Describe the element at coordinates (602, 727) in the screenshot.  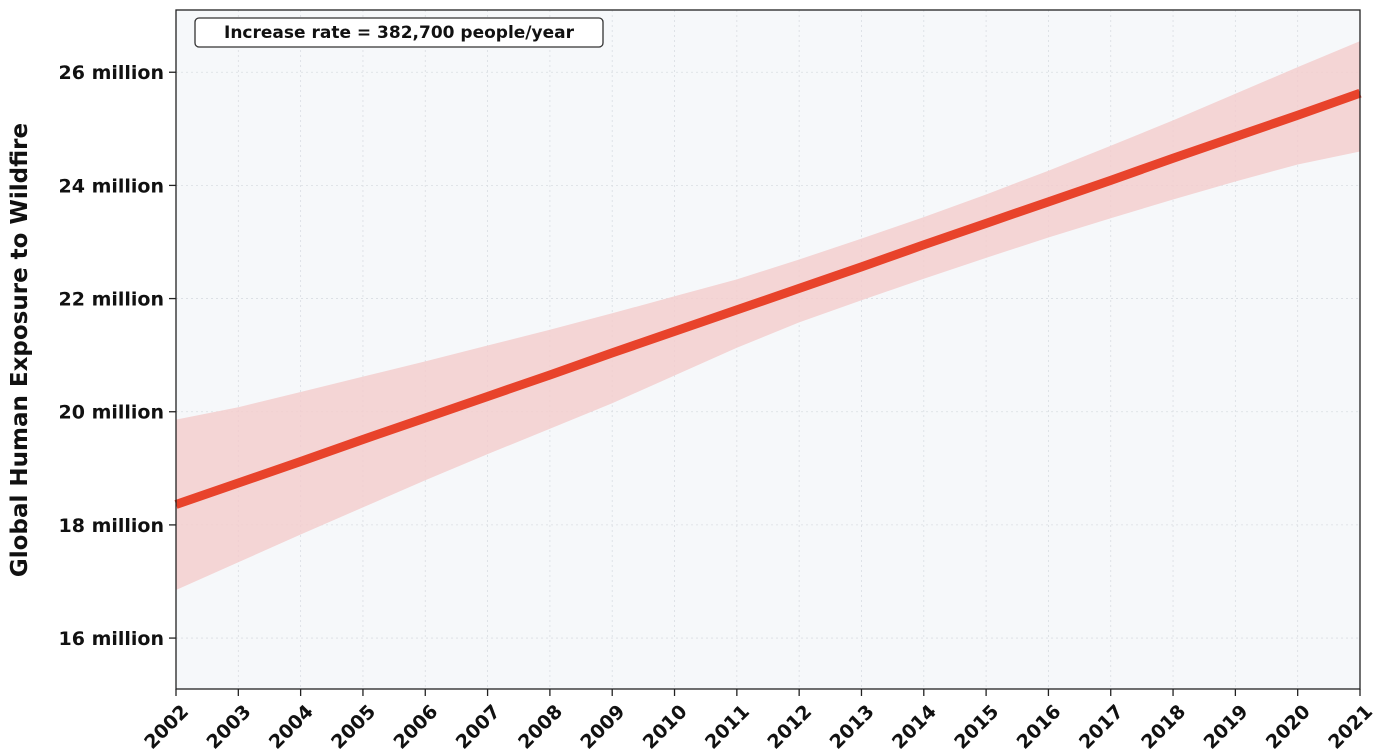
I see `x-tick-label: 2009` at that location.